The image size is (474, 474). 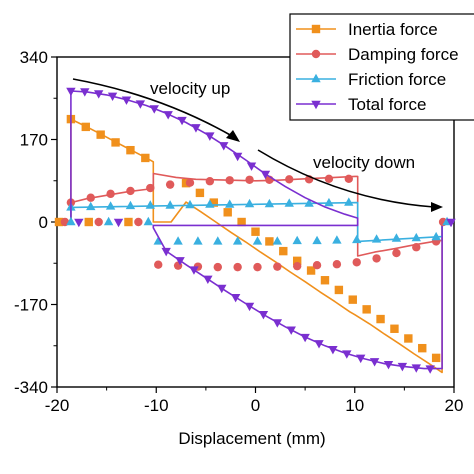 I want to click on x-tick-label: -20, so click(x=57, y=405).